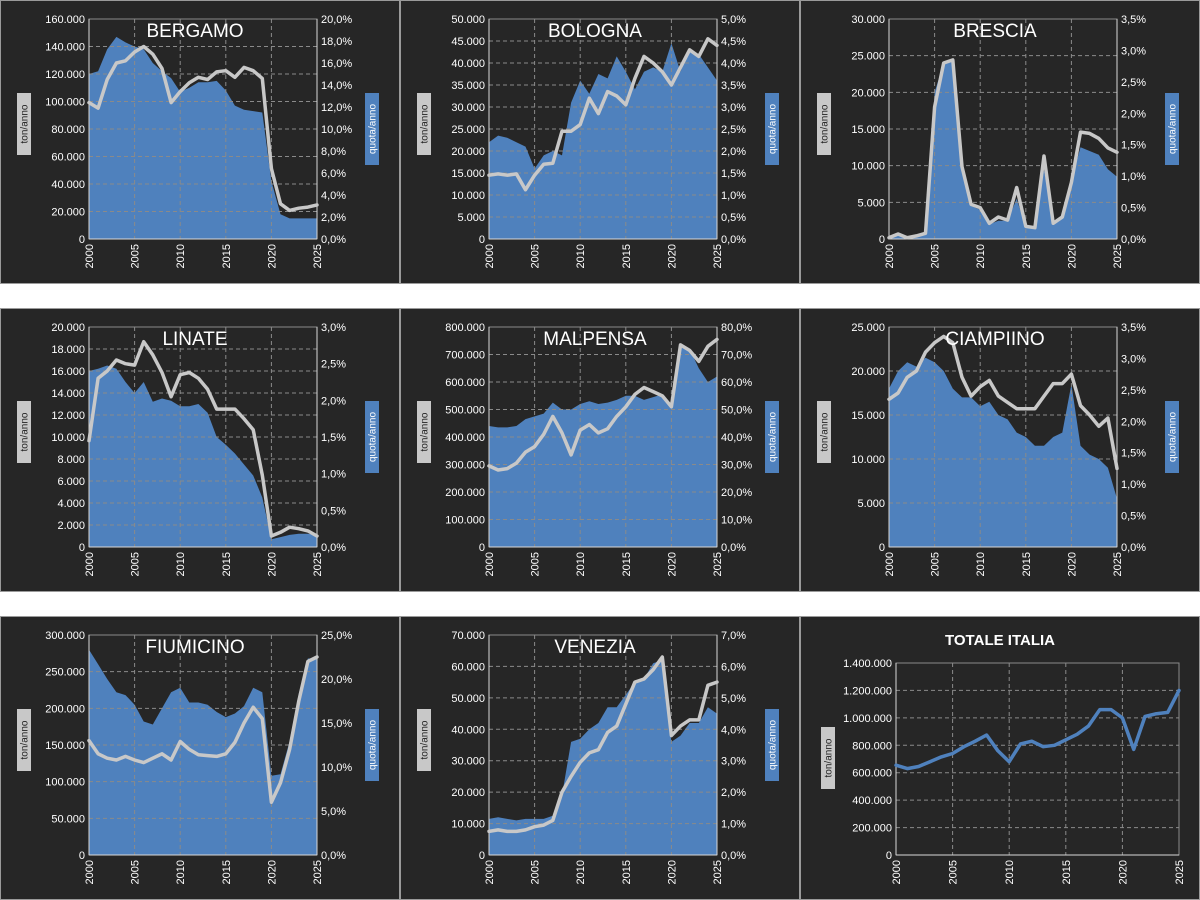  Describe the element at coordinates (1133, 209) in the screenshot. I see `y2-tick-label: 0,5%` at that location.